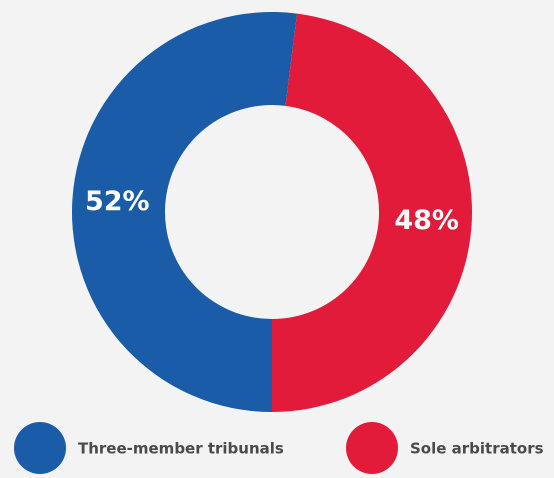  I want to click on legend-label: Three-member tribunals, so click(181, 449).